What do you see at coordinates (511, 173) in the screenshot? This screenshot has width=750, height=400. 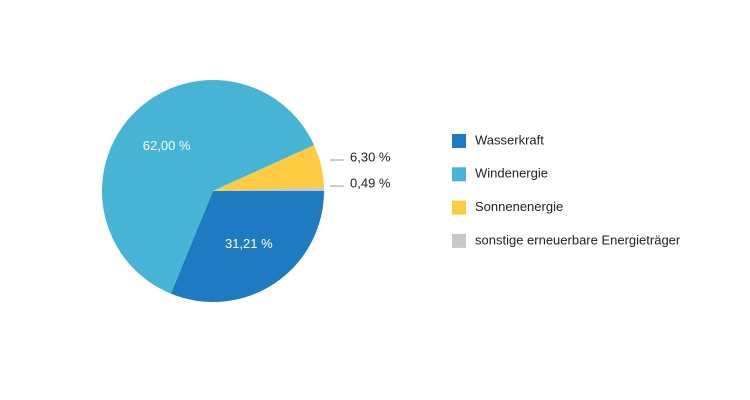 I see `legend-label: Windenergie` at bounding box center [511, 173].